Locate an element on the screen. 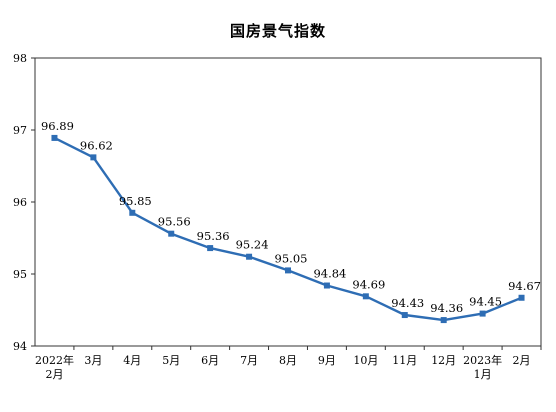 This screenshot has height=412, width=556. y-tick-label: 97 is located at coordinates (20, 130).